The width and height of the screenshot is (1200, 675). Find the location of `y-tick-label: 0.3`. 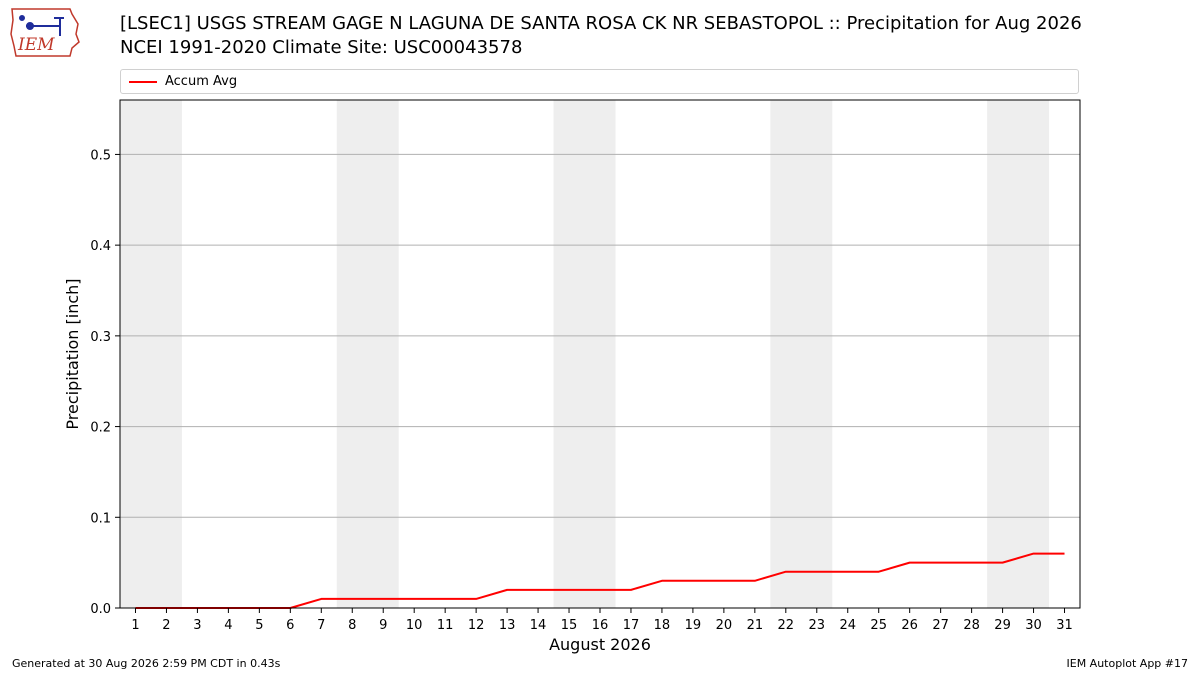

y-tick-label: 0.3 is located at coordinates (100, 337).